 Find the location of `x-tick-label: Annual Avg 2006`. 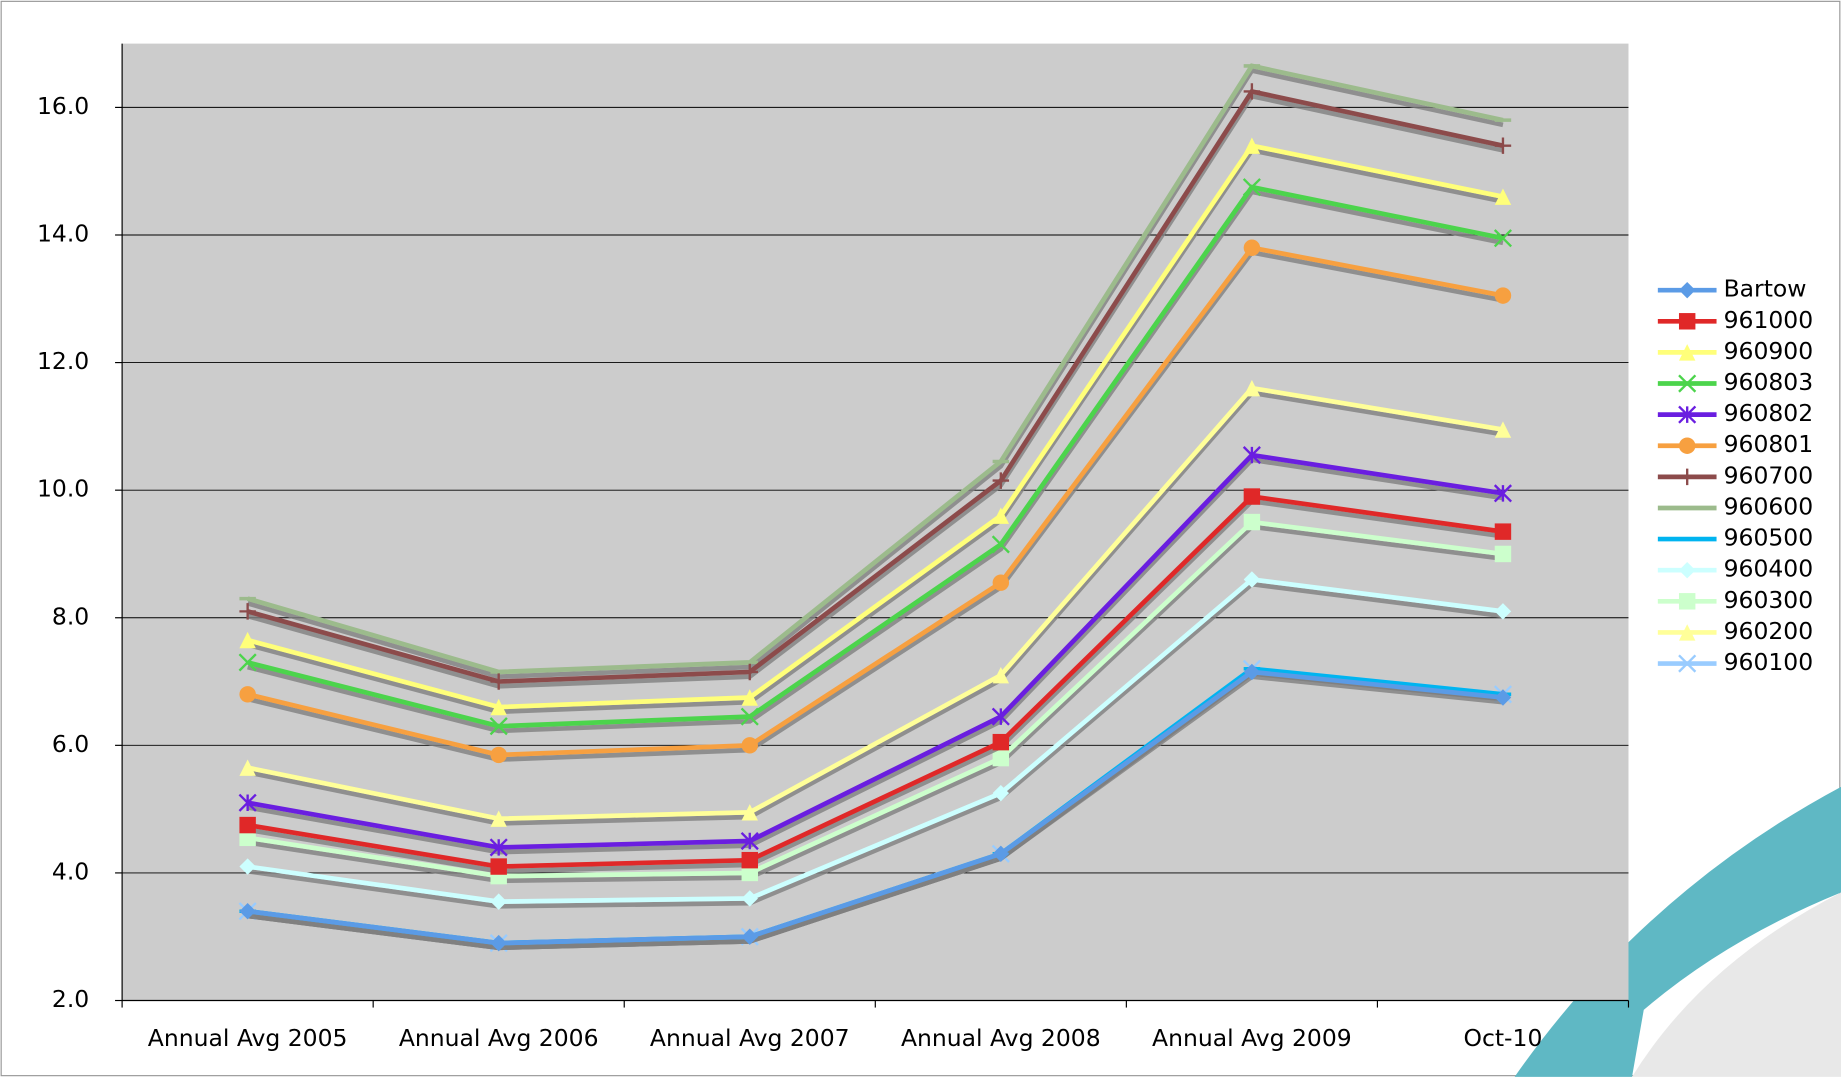

x-tick-label: Annual Avg 2006 is located at coordinates (499, 1038).